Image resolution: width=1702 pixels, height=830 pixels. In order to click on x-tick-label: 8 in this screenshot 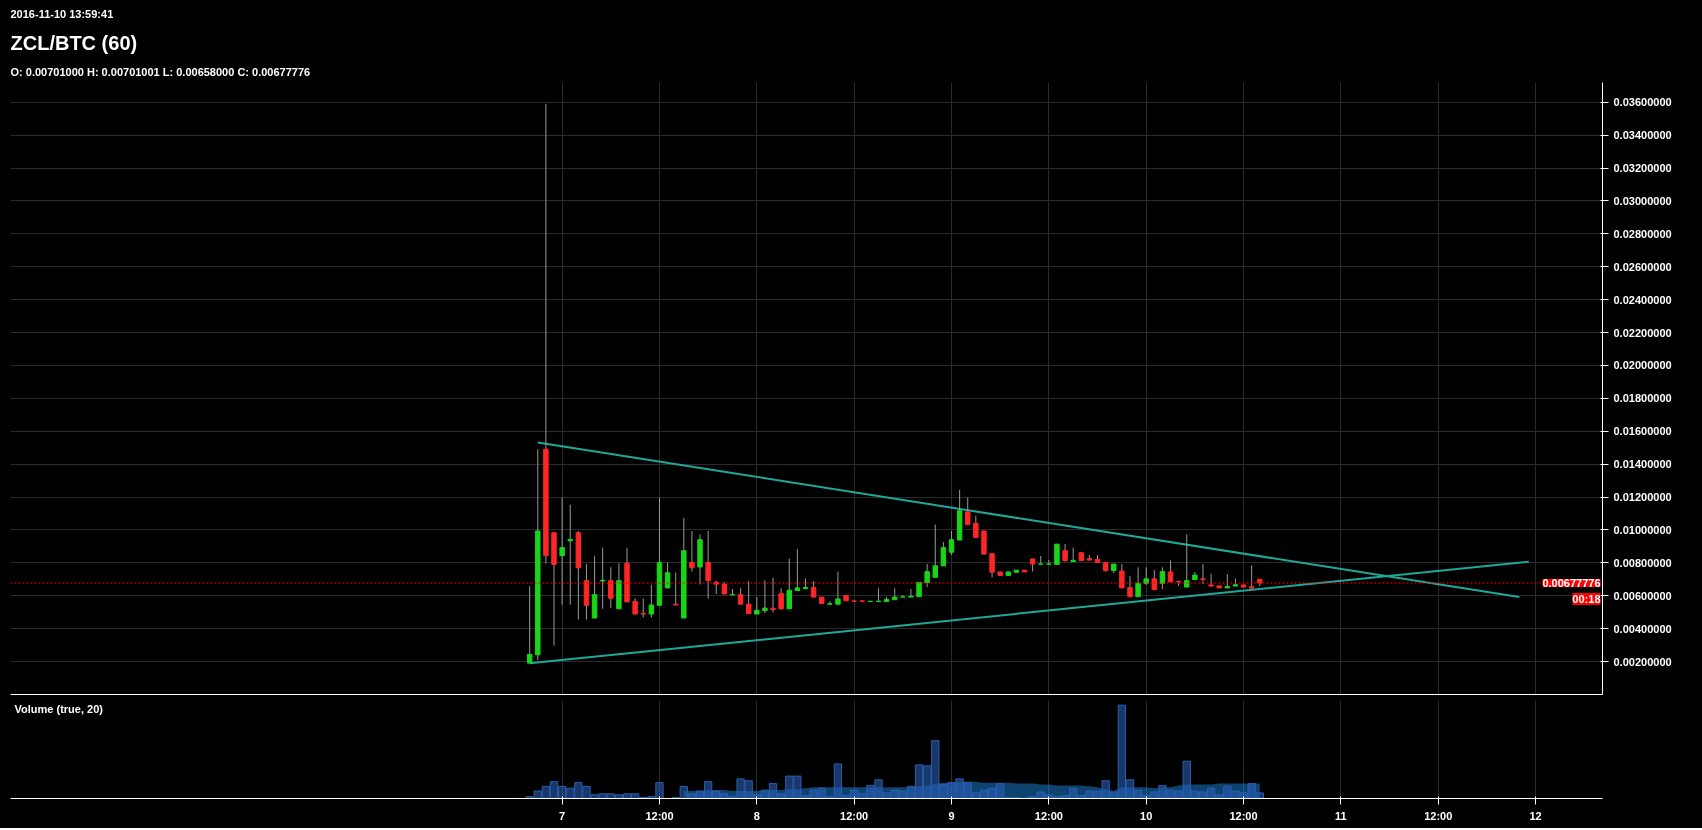, I will do `click(756, 815)`.